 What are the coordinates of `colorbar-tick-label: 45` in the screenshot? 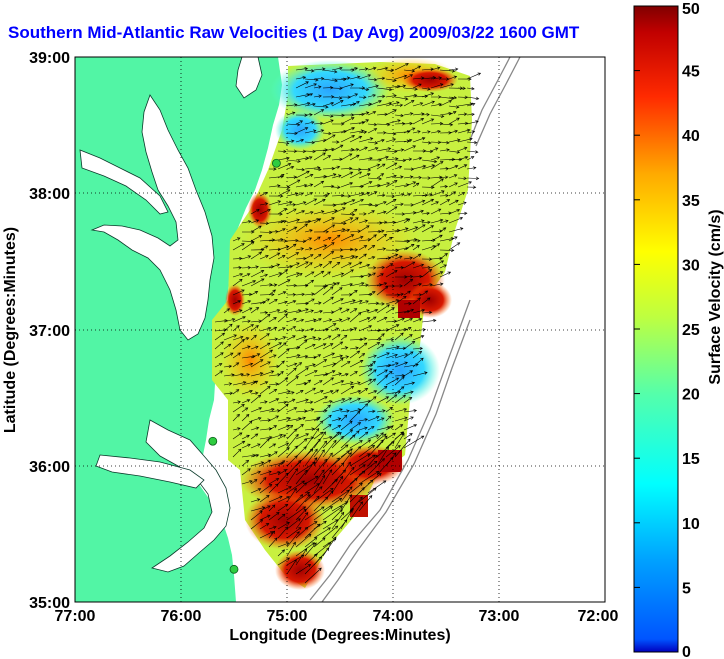 It's located at (691, 72).